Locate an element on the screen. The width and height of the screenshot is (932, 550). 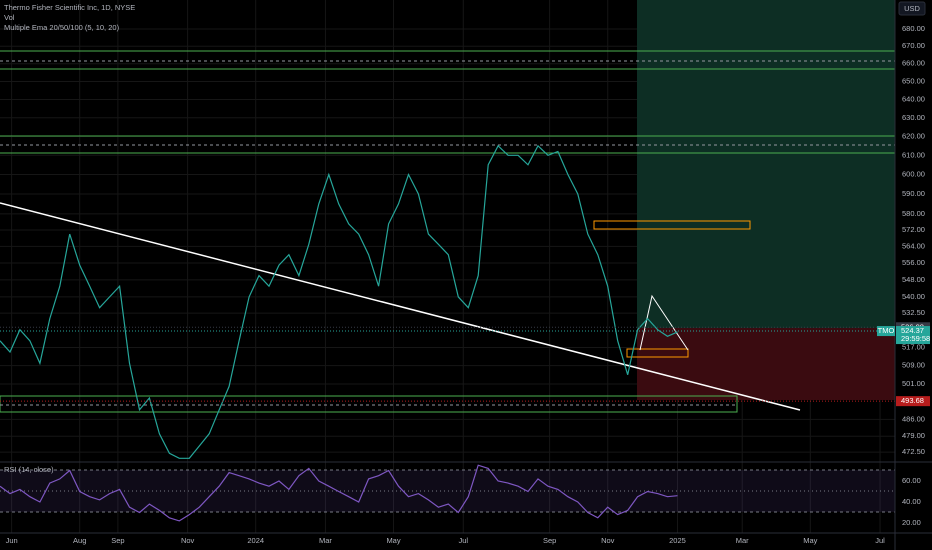
symbol-tag is located at coordinates (886, 331).